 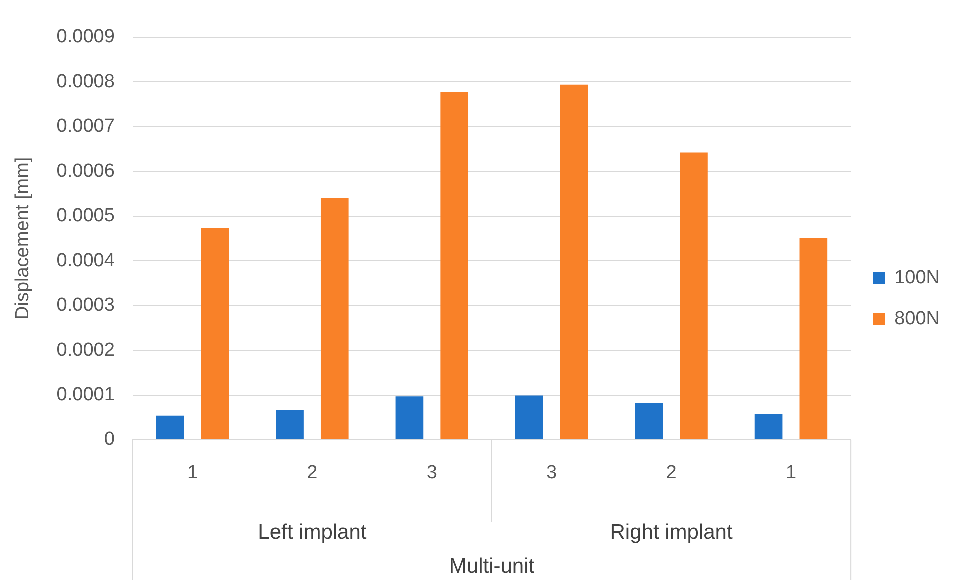 What do you see at coordinates (85, 127) in the screenshot?
I see `y-tick-label: 0.0007` at bounding box center [85, 127].